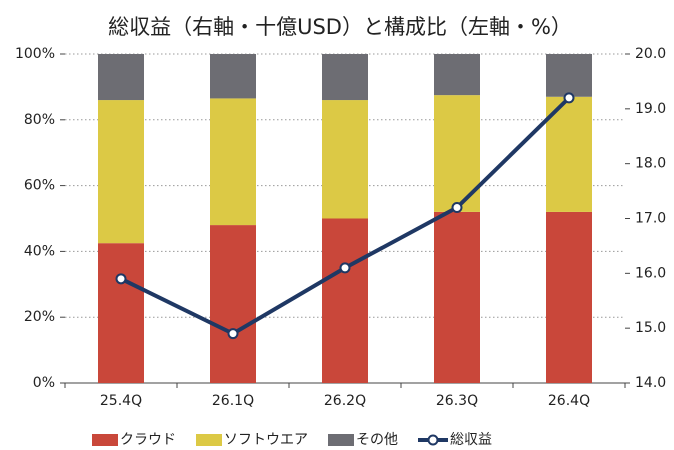 This screenshot has height=450, width=674. What do you see at coordinates (148, 440) in the screenshot?
I see `legend-label: クラウド` at bounding box center [148, 440].